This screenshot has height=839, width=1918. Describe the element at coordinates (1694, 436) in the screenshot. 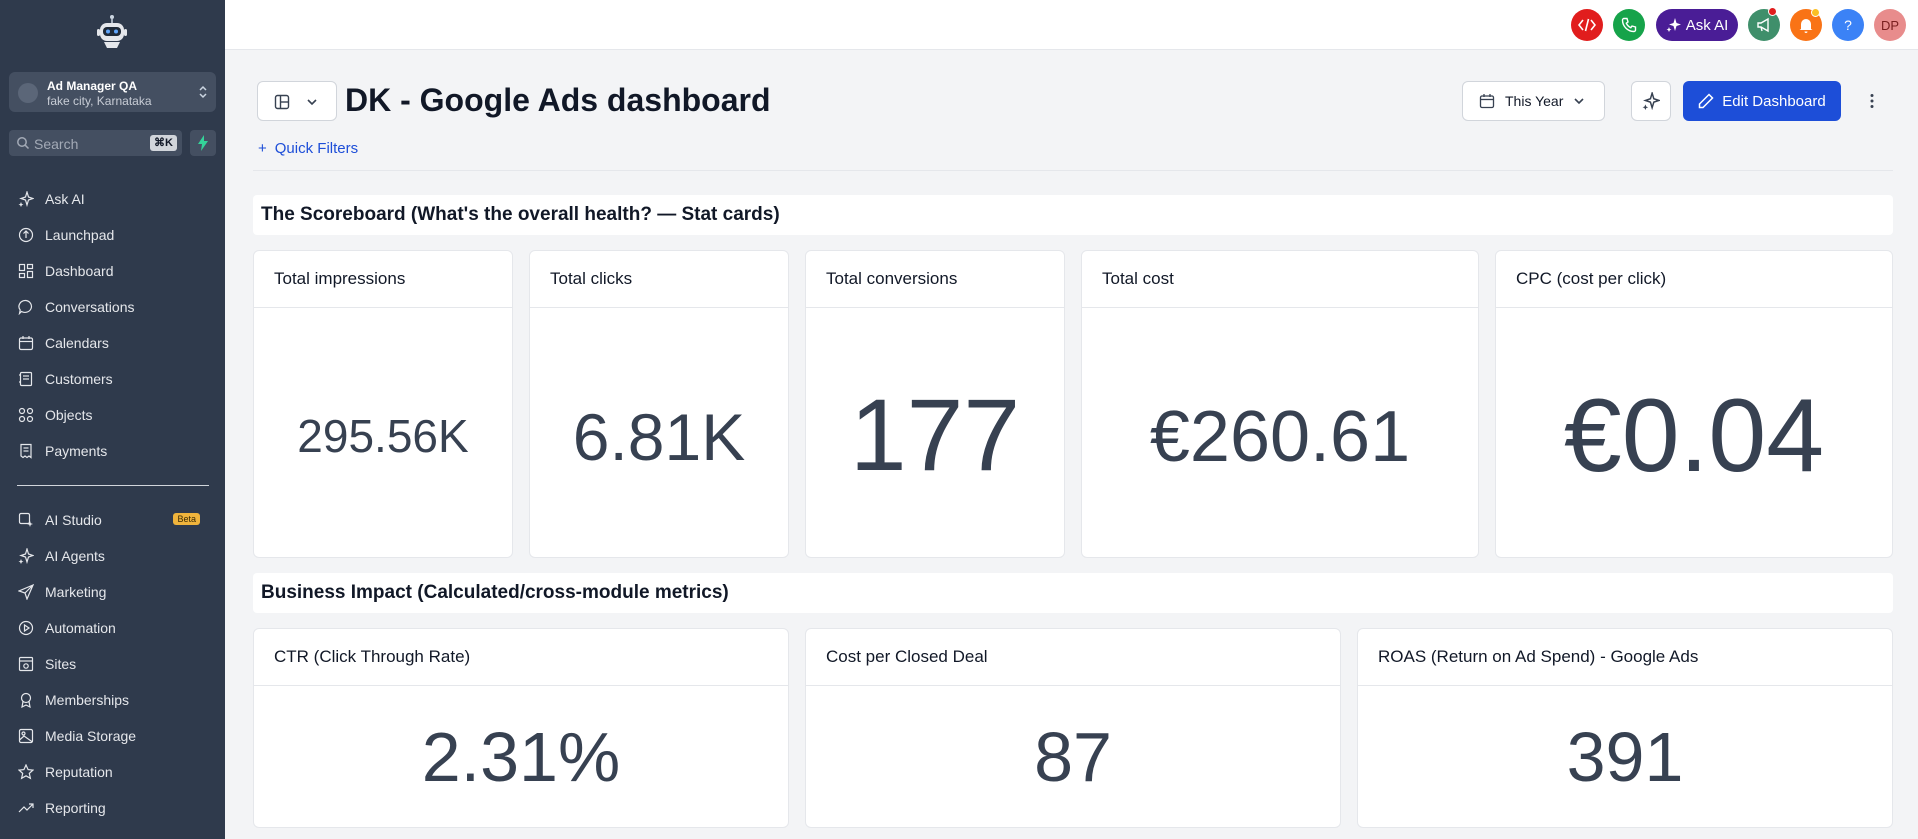

I see `card-value: €0.04` at that location.